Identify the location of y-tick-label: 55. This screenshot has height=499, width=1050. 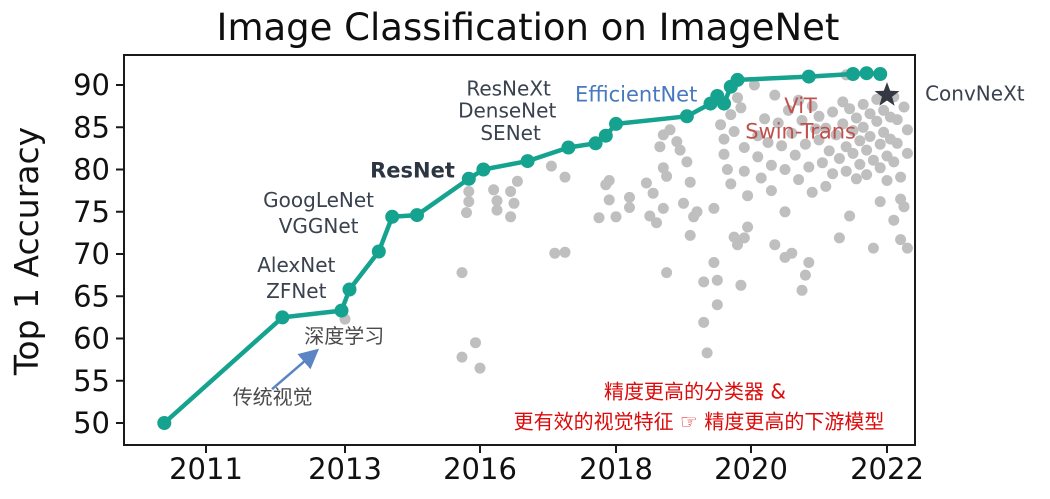
(91, 381).